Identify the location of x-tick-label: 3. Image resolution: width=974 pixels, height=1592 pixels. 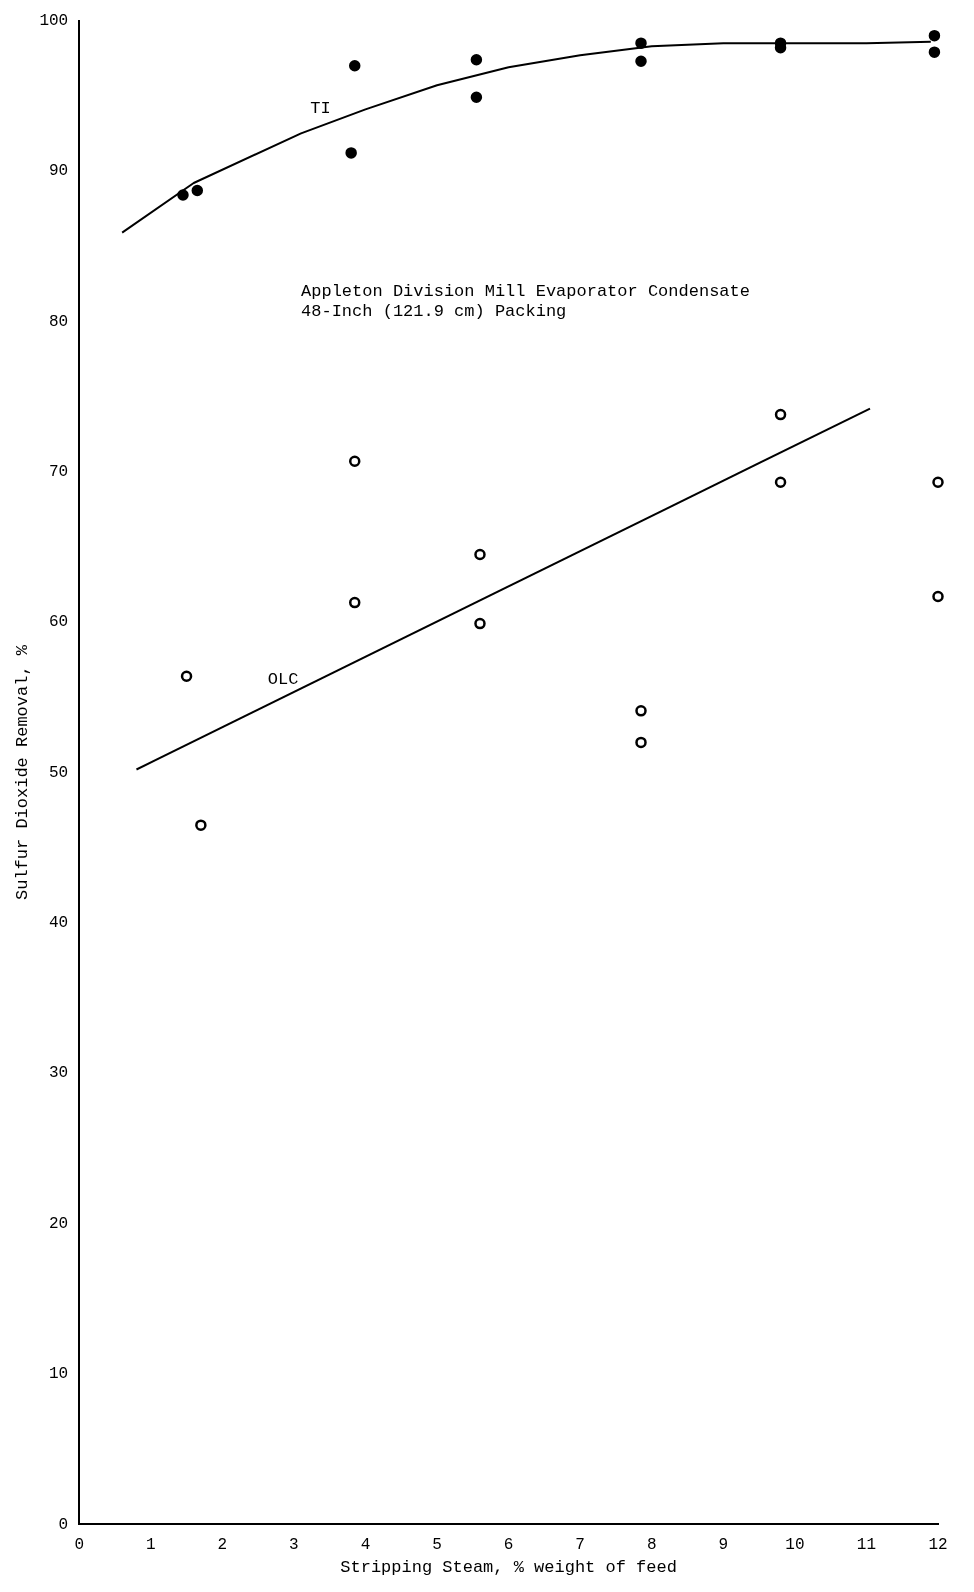
(294, 1545).